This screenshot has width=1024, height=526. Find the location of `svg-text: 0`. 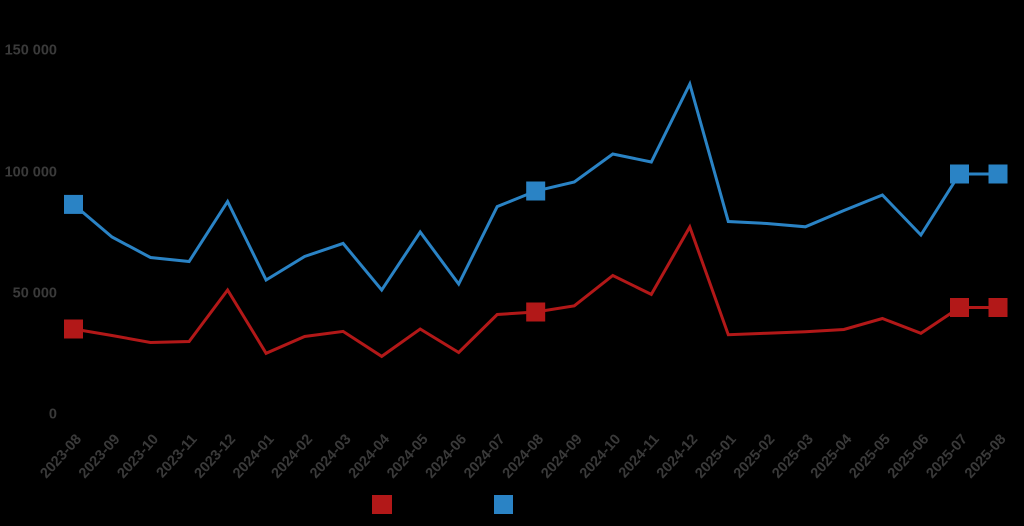

svg-text: 0 is located at coordinates (53, 415).